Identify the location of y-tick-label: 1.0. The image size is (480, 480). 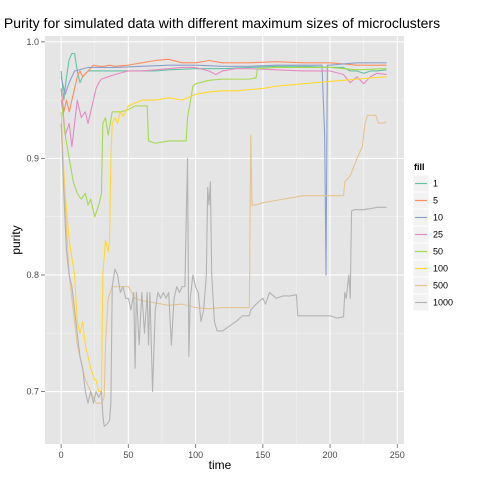
(32, 42).